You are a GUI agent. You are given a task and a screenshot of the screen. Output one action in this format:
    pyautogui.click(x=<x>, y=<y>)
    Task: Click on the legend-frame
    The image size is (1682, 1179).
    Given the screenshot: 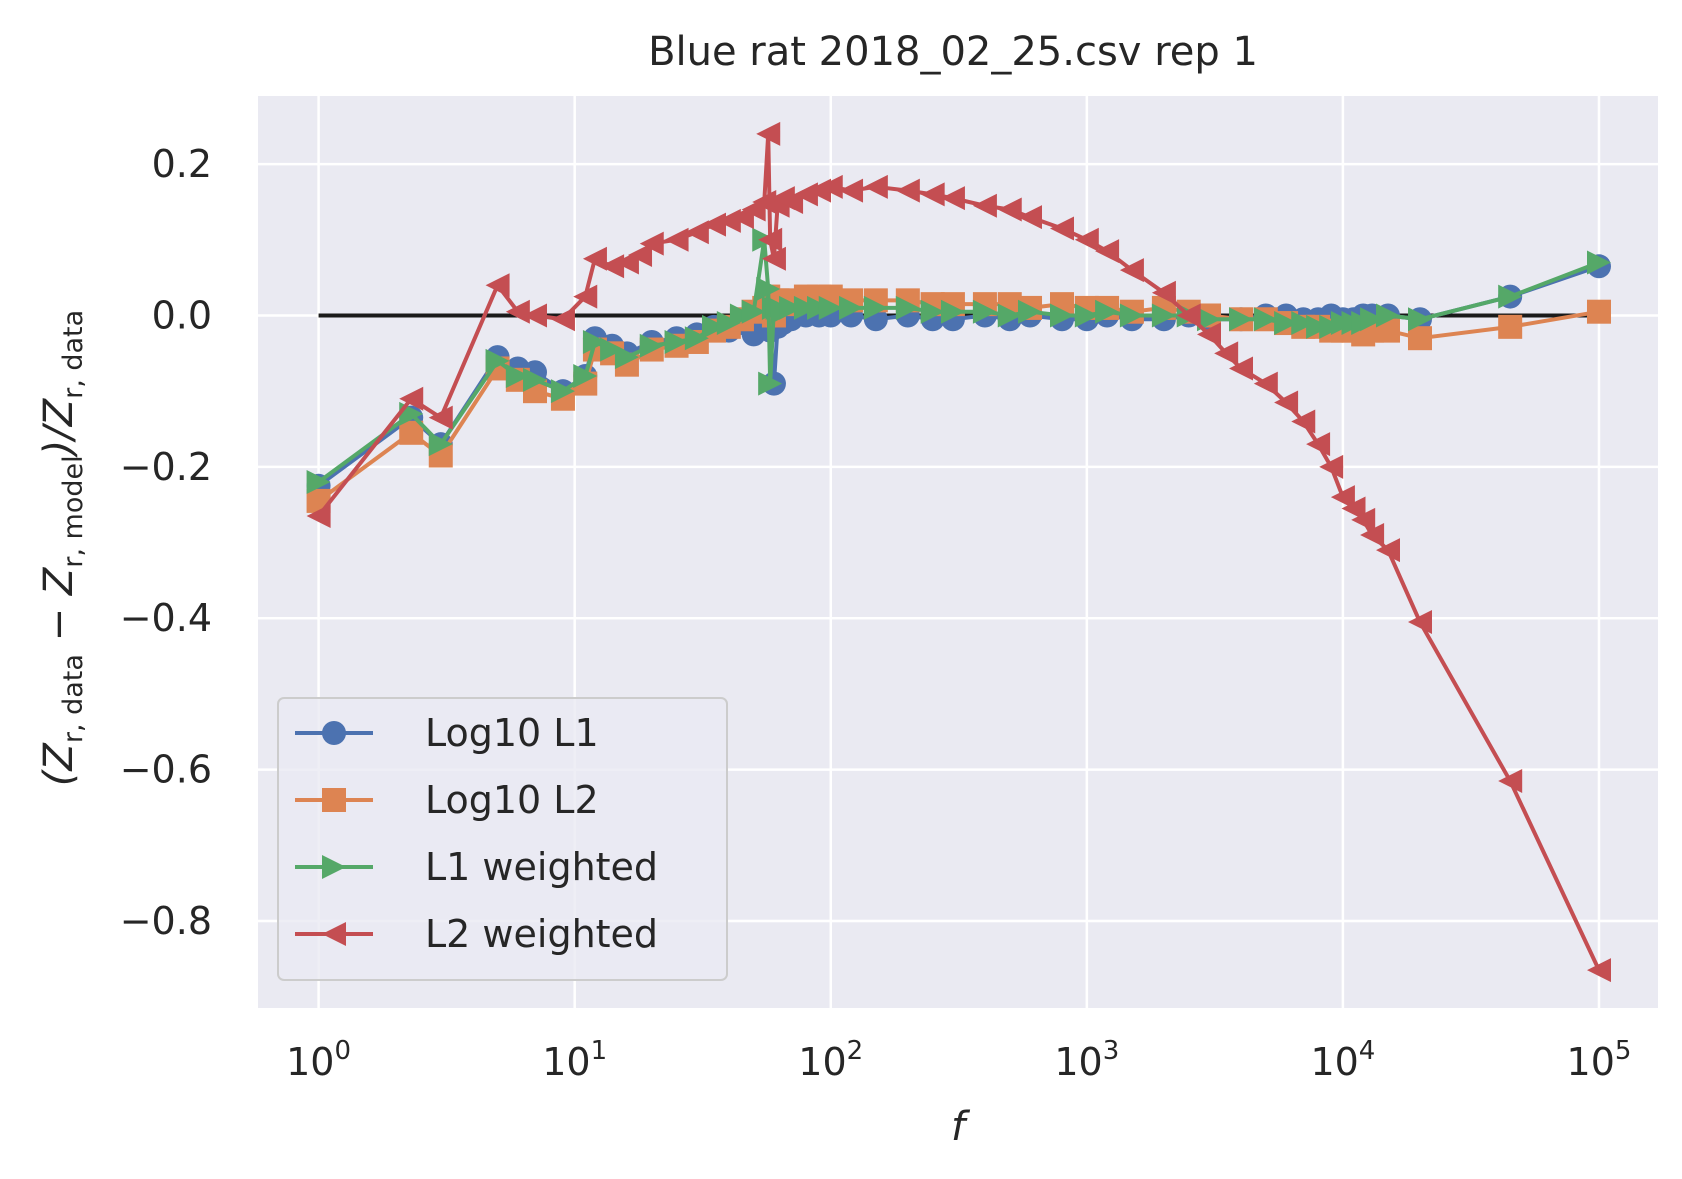 What is the action you would take?
    pyautogui.click(x=502, y=839)
    